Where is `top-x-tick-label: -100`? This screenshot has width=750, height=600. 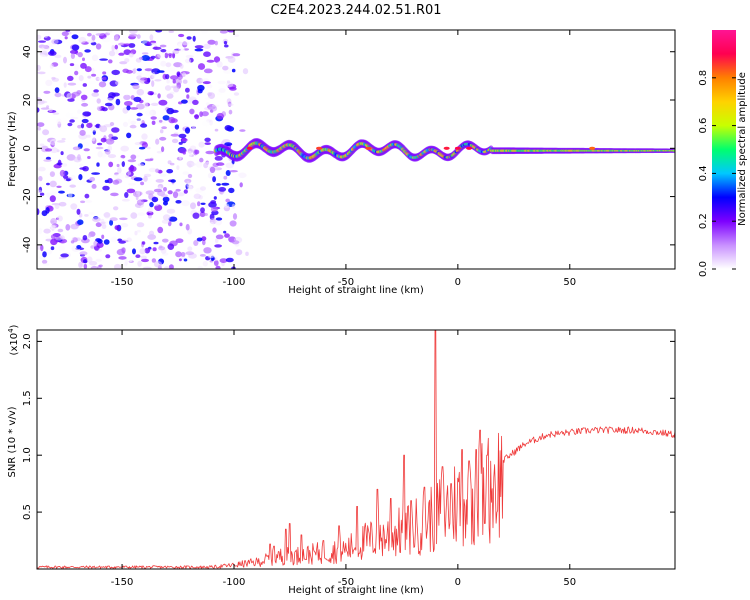 top-x-tick-label: -100 is located at coordinates (234, 282).